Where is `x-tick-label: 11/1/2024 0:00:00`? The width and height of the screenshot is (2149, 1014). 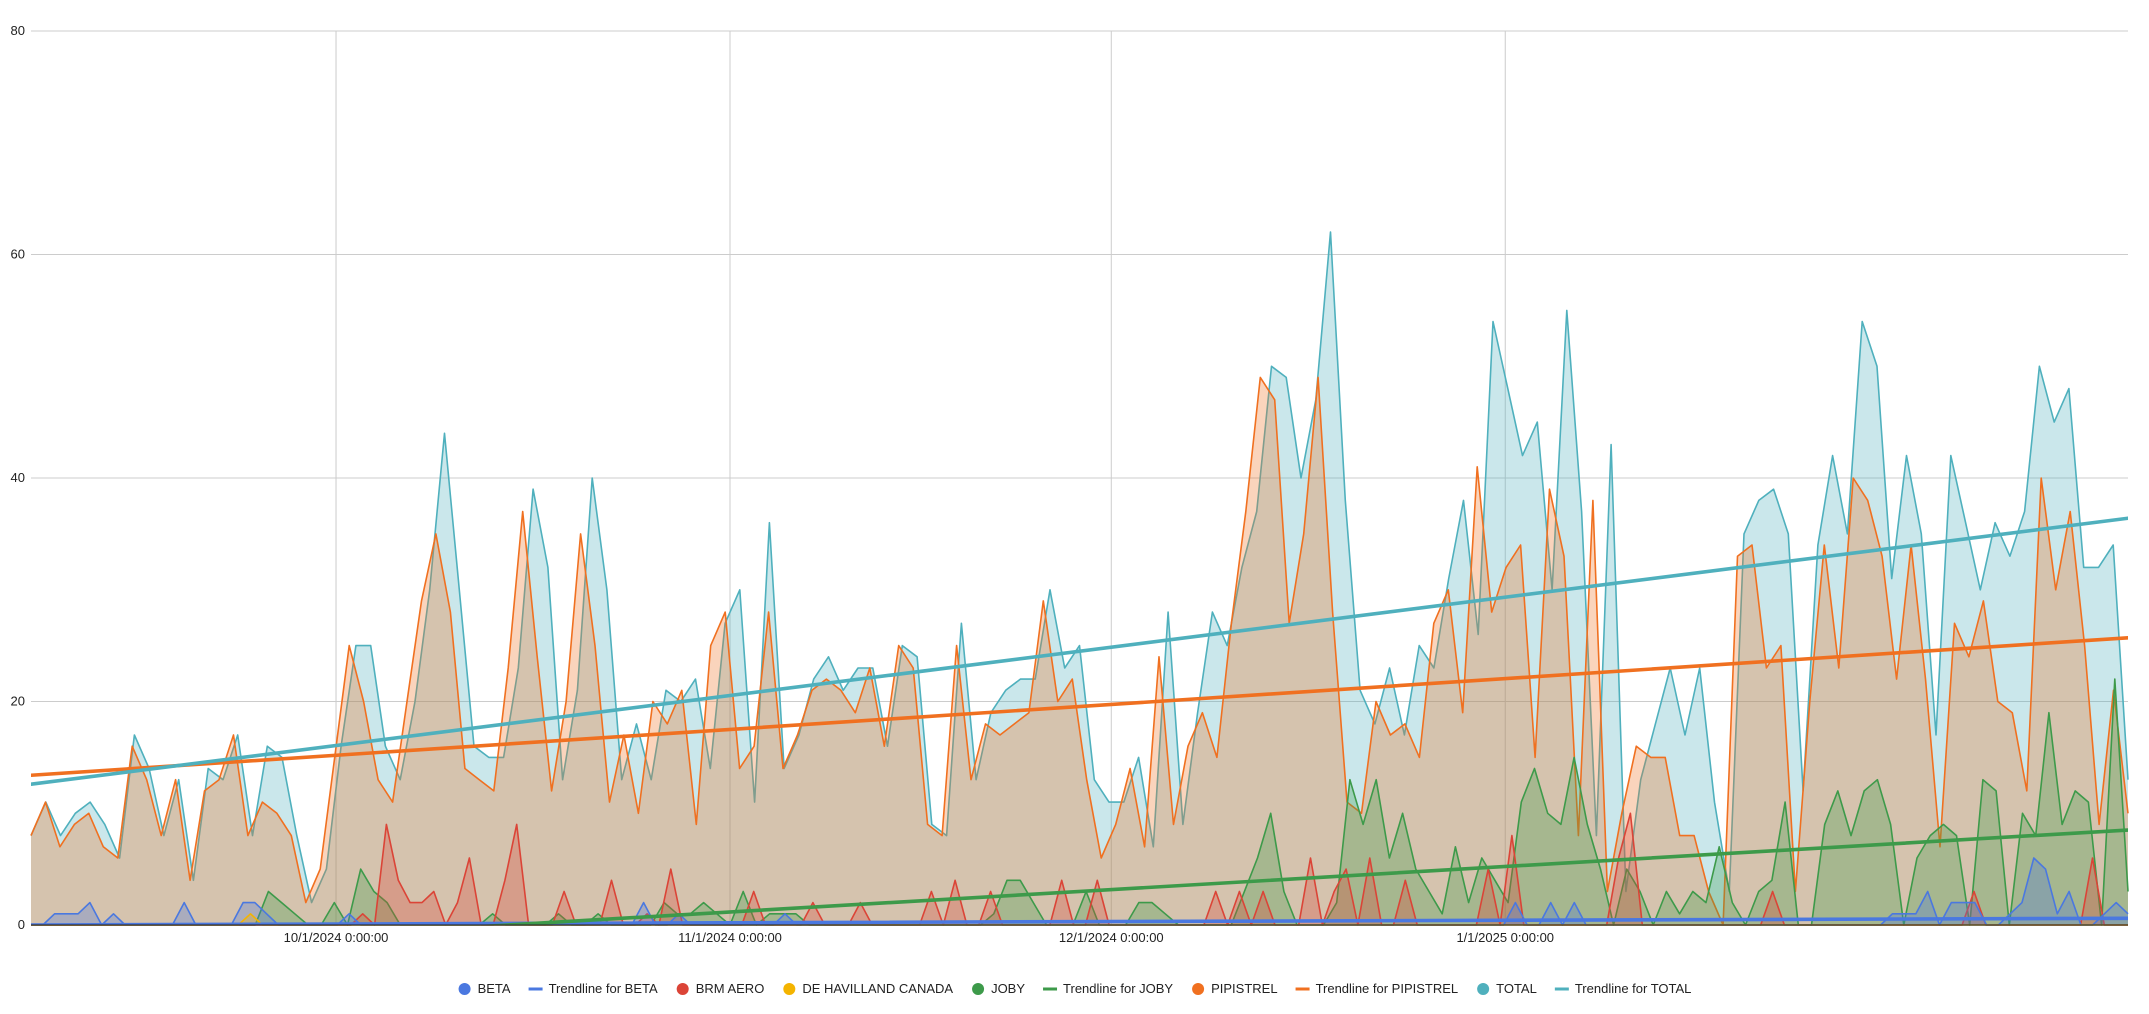 x-tick-label: 11/1/2024 0:00:00 is located at coordinates (730, 937).